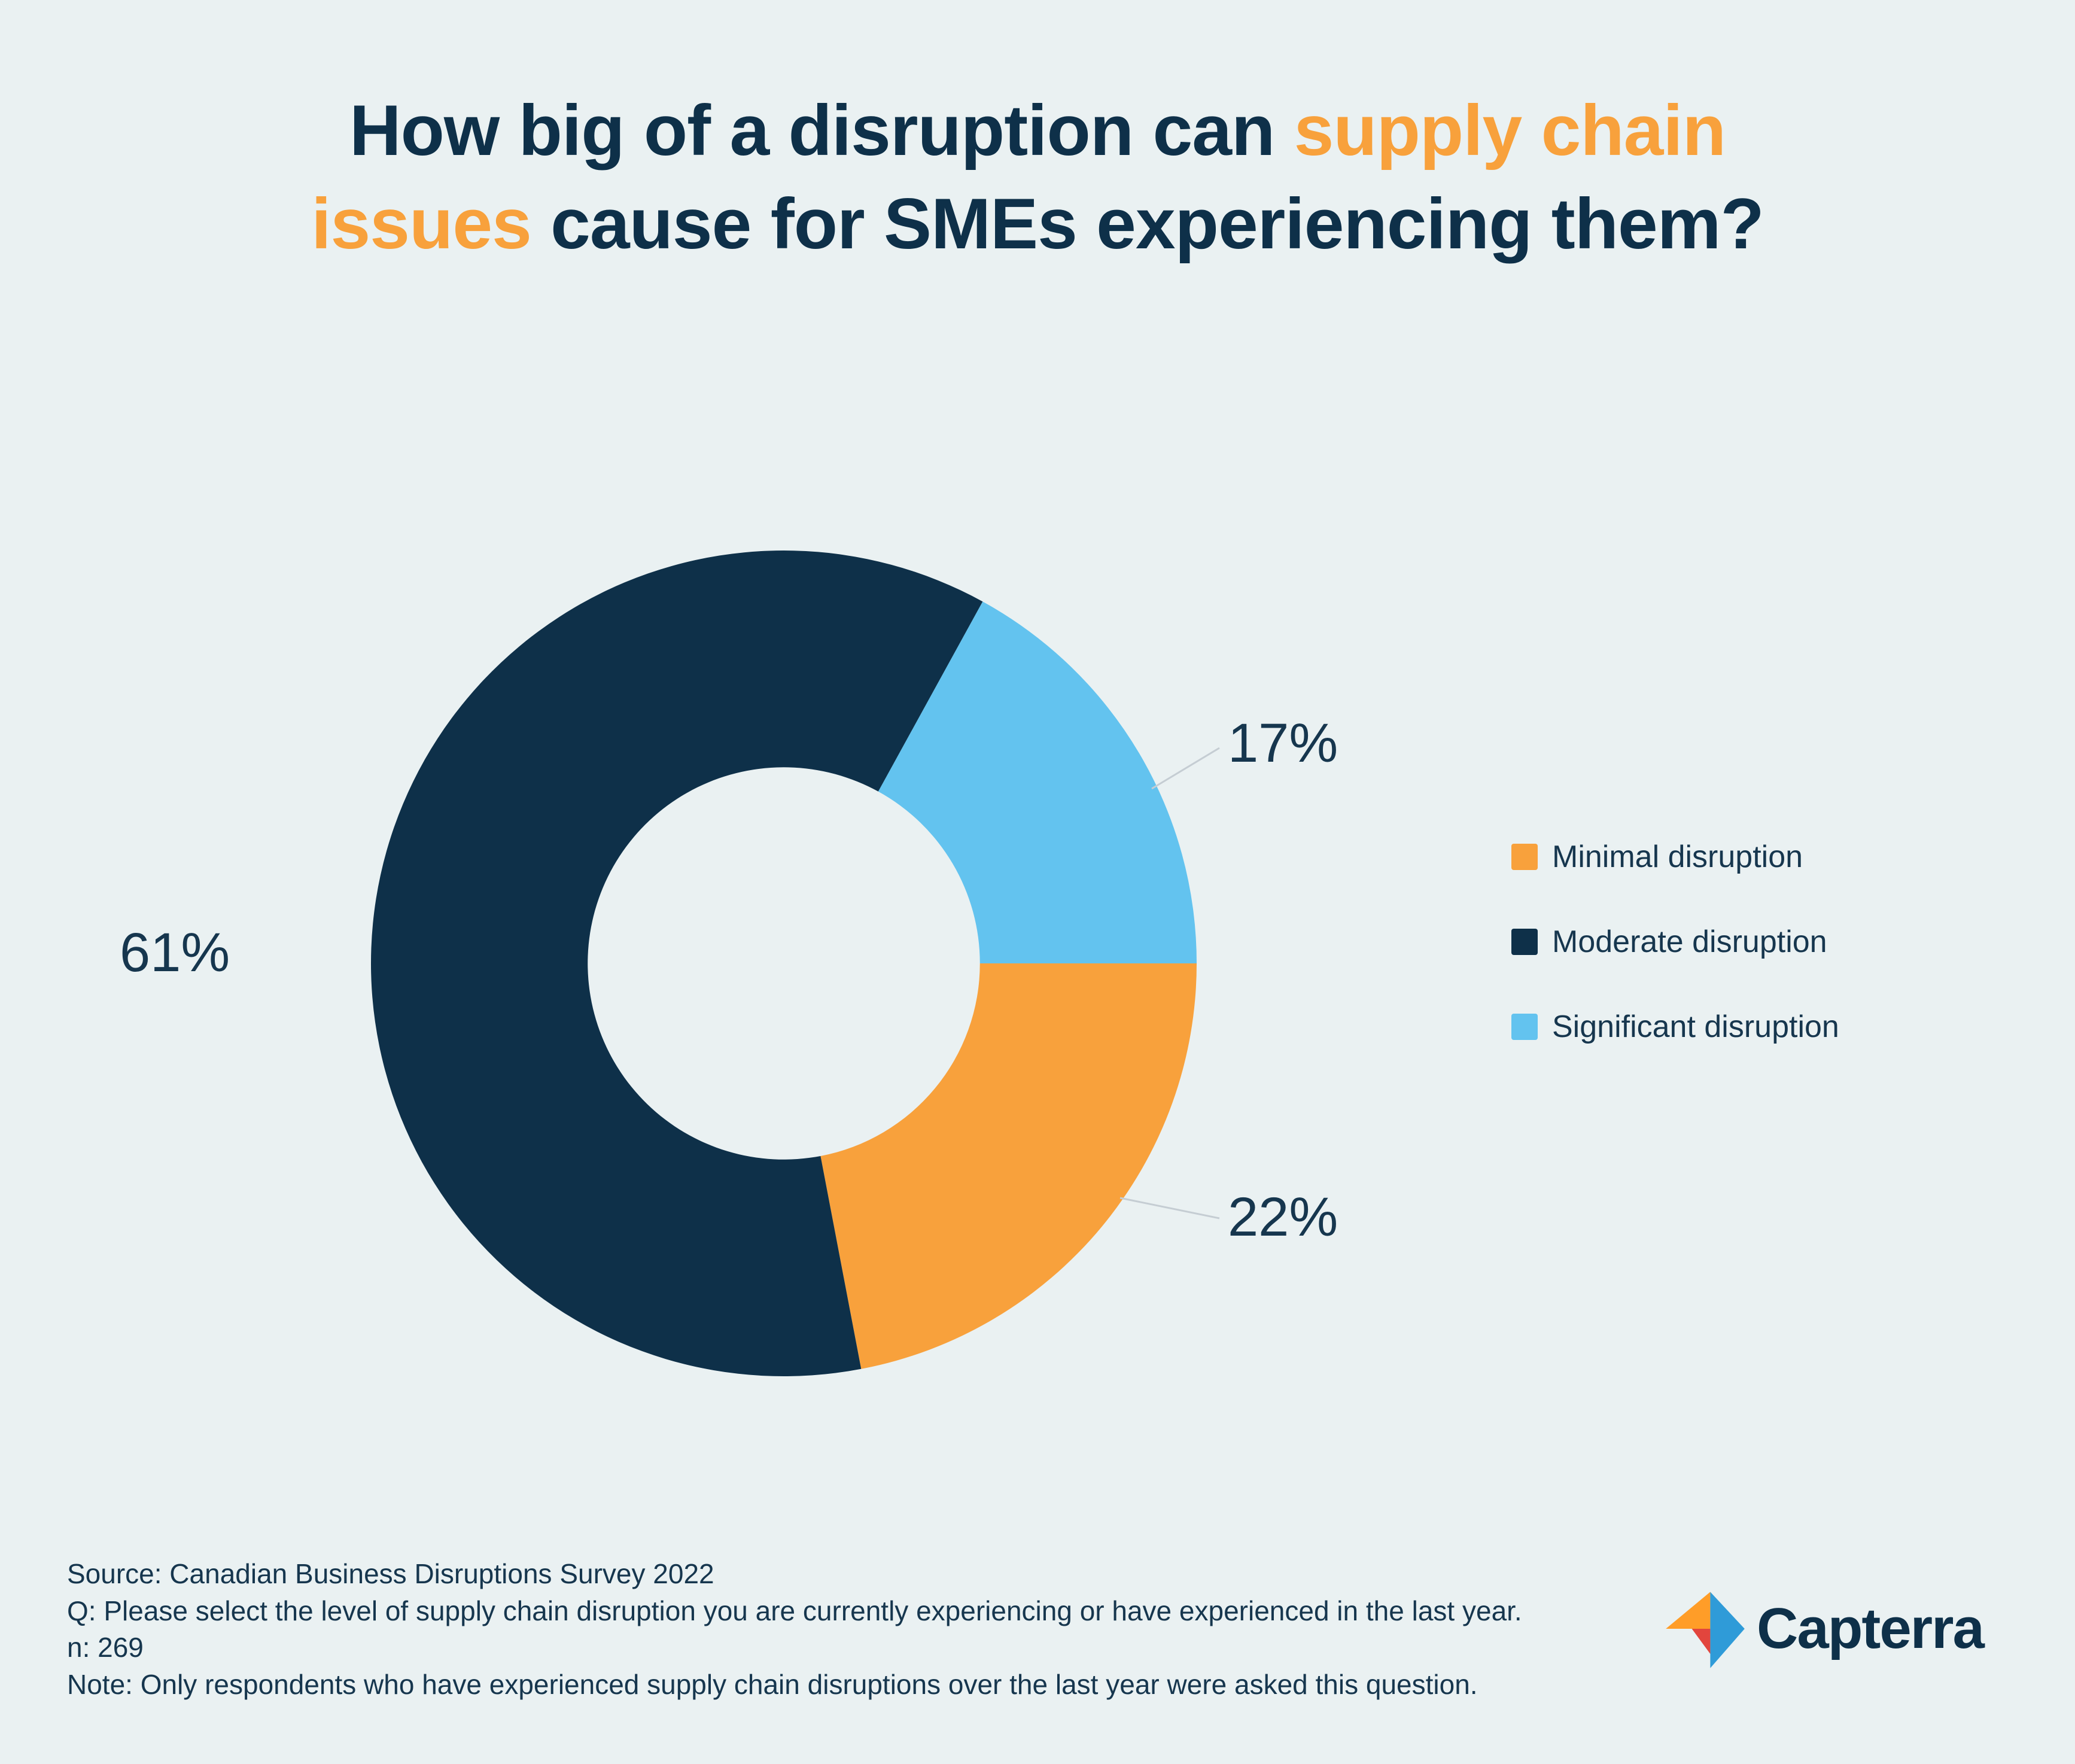 Image resolution: width=2075 pixels, height=1764 pixels. Describe the element at coordinates (421, 224) in the screenshot. I see `title-highlight: issues` at that location.